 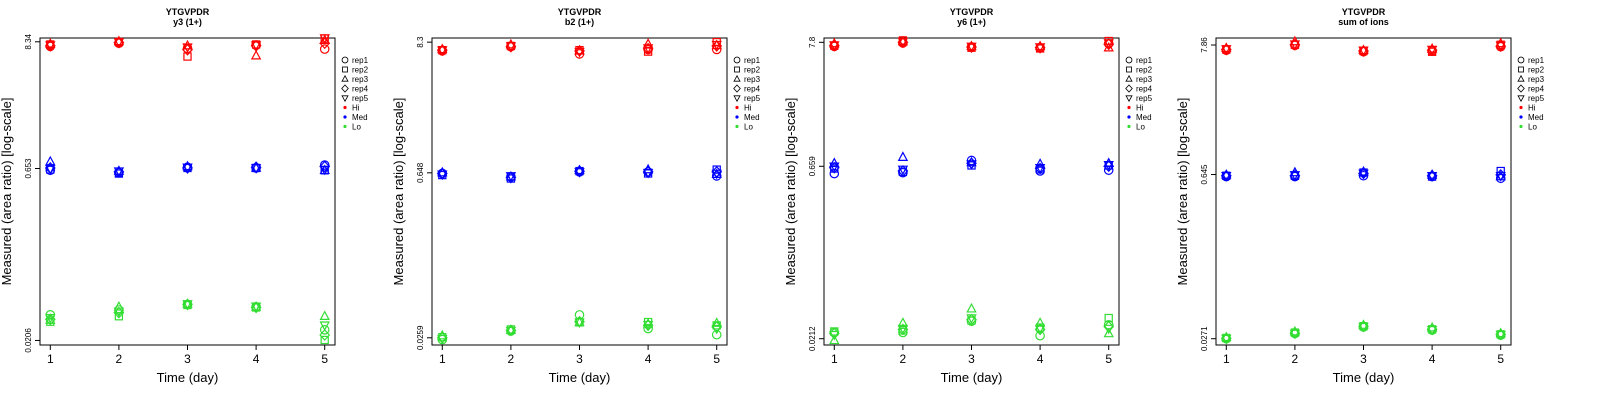 What do you see at coordinates (420, 172) in the screenshot?
I see `y-tick-label: 0.648` at bounding box center [420, 172].